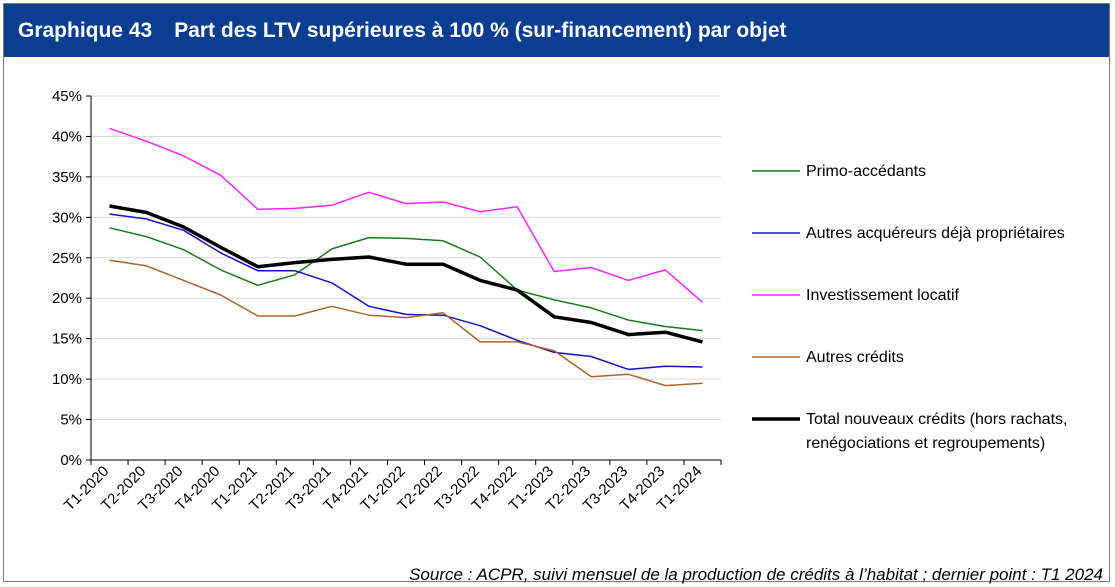 The width and height of the screenshot is (1115, 587). Describe the element at coordinates (71, 460) in the screenshot. I see `y-tick-label: 0%` at that location.